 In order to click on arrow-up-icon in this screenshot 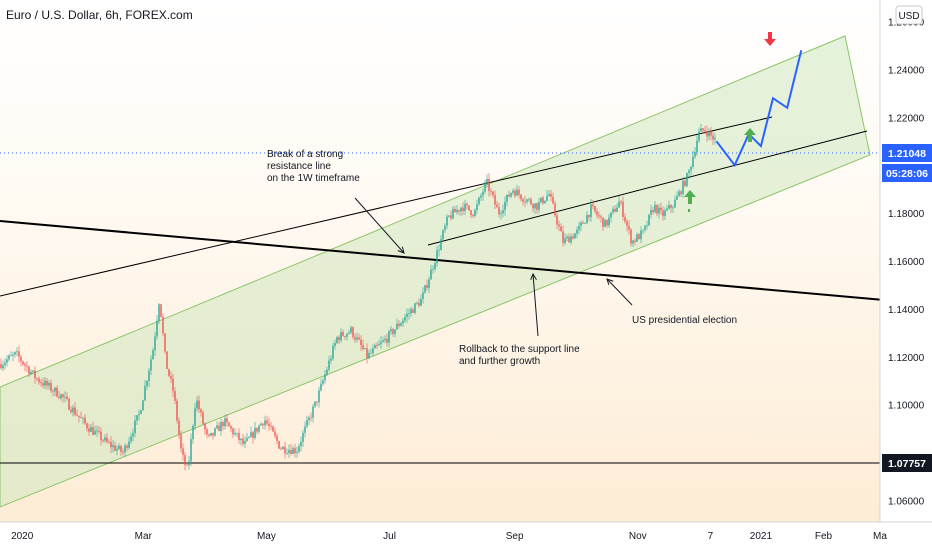, I will do `click(750, 135)`.